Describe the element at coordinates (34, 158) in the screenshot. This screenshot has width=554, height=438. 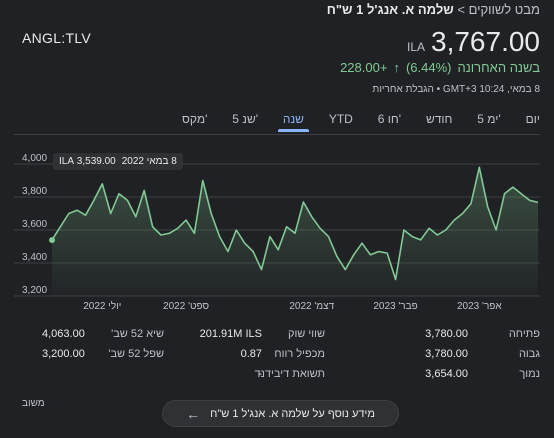
I see `chart-y-tick-label: 4,000` at that location.